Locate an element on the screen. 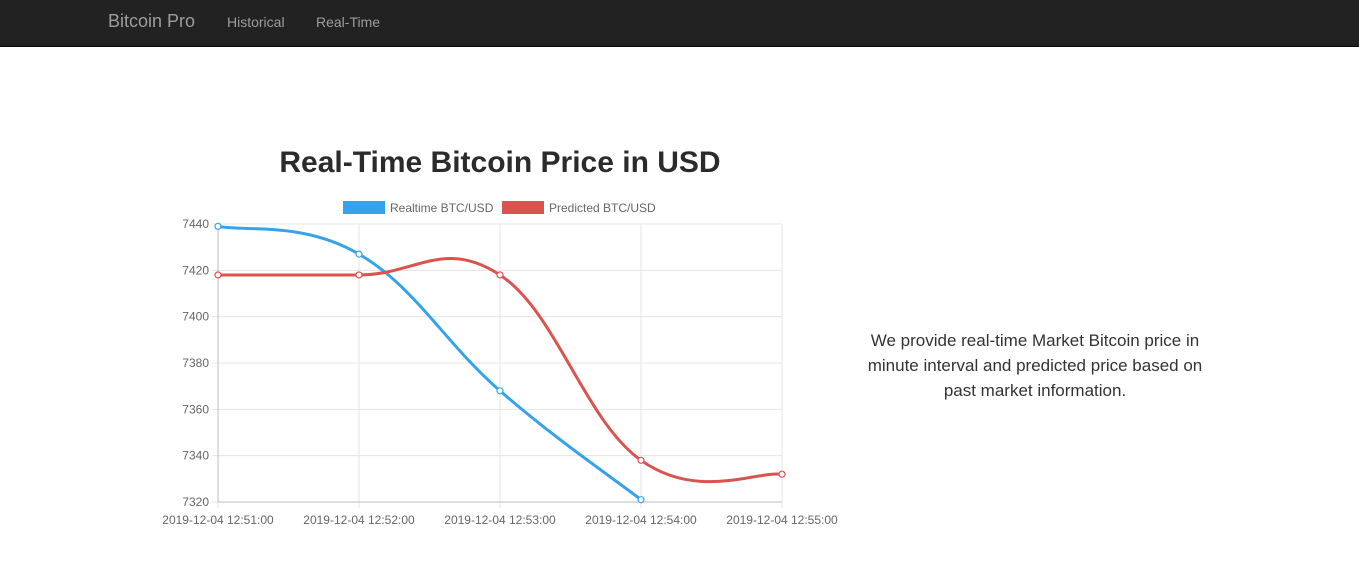 The width and height of the screenshot is (1359, 565). legend-label: Realtime BTC/USD is located at coordinates (442, 208).